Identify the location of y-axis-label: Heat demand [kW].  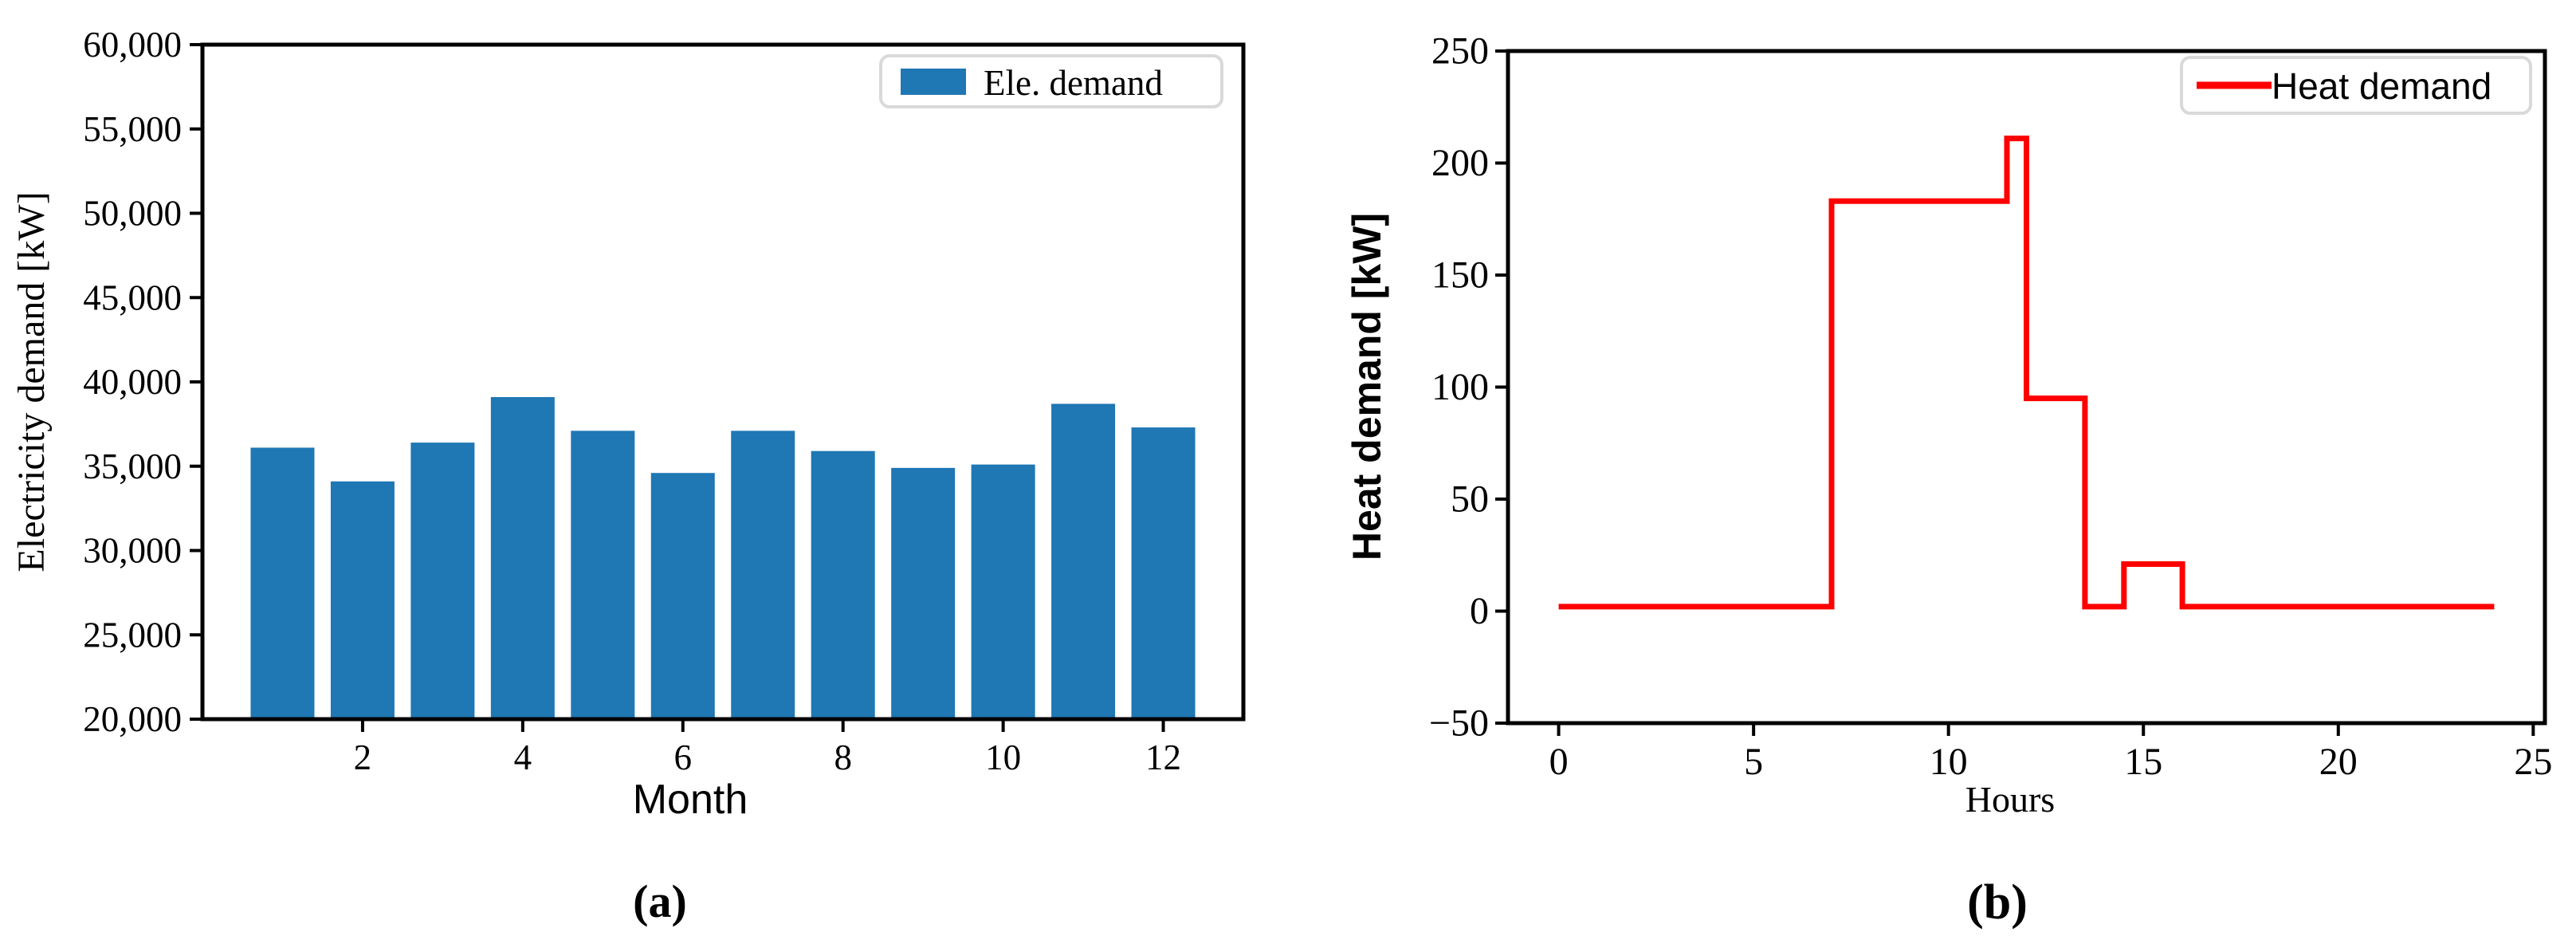
(1367, 386).